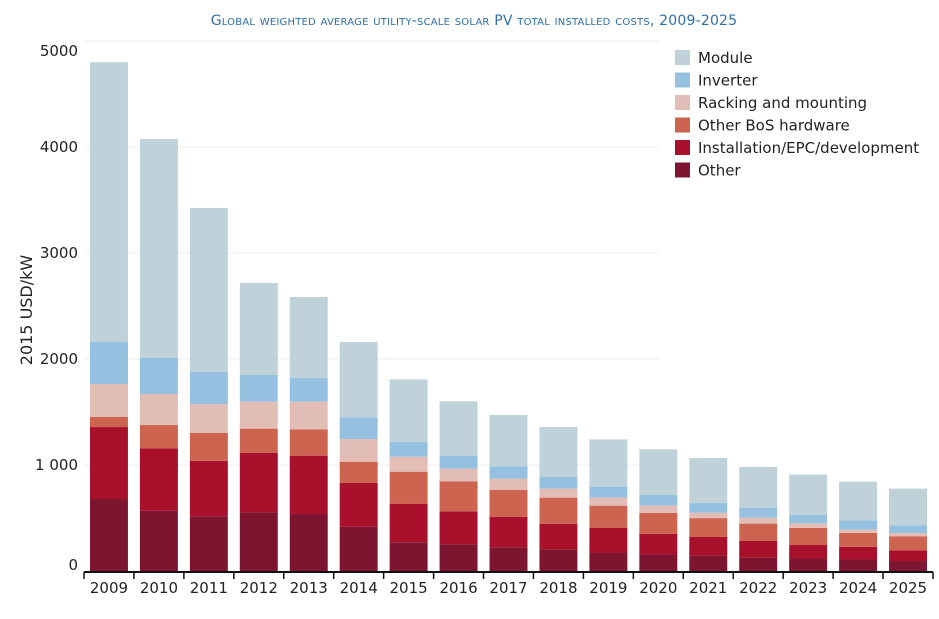  Describe the element at coordinates (409, 588) in the screenshot. I see `x-tick-label: 2015` at that location.